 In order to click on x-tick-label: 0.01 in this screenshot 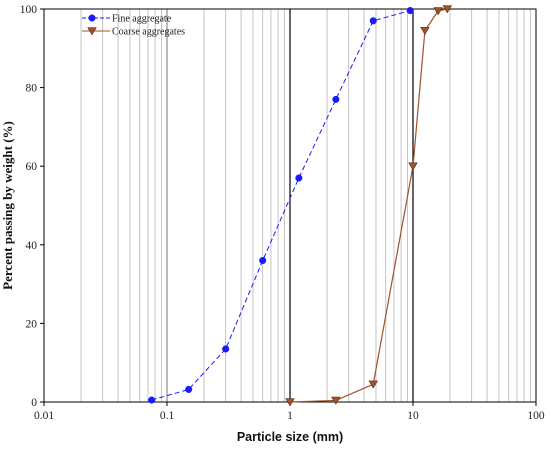, I will do `click(44, 416)`.